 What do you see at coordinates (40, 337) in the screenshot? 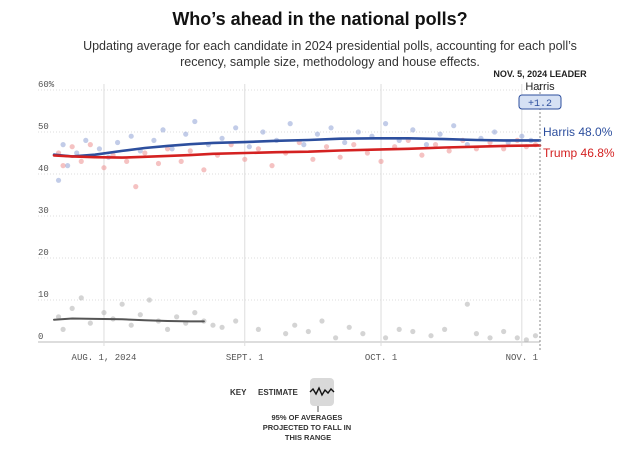
I see `y-tick-label: 0` at bounding box center [40, 337].